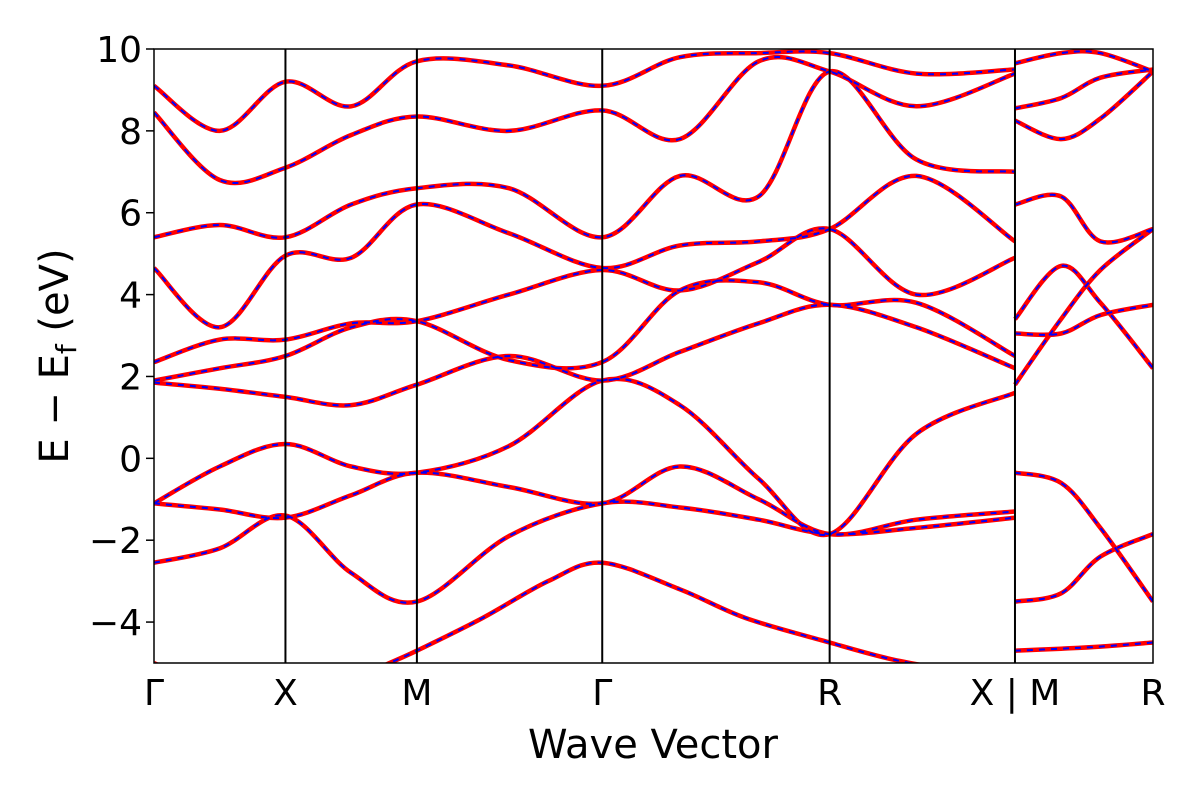 The height and width of the screenshot is (800, 1200). Describe the element at coordinates (416, 693) in the screenshot. I see `x-tick-label: M` at that location.